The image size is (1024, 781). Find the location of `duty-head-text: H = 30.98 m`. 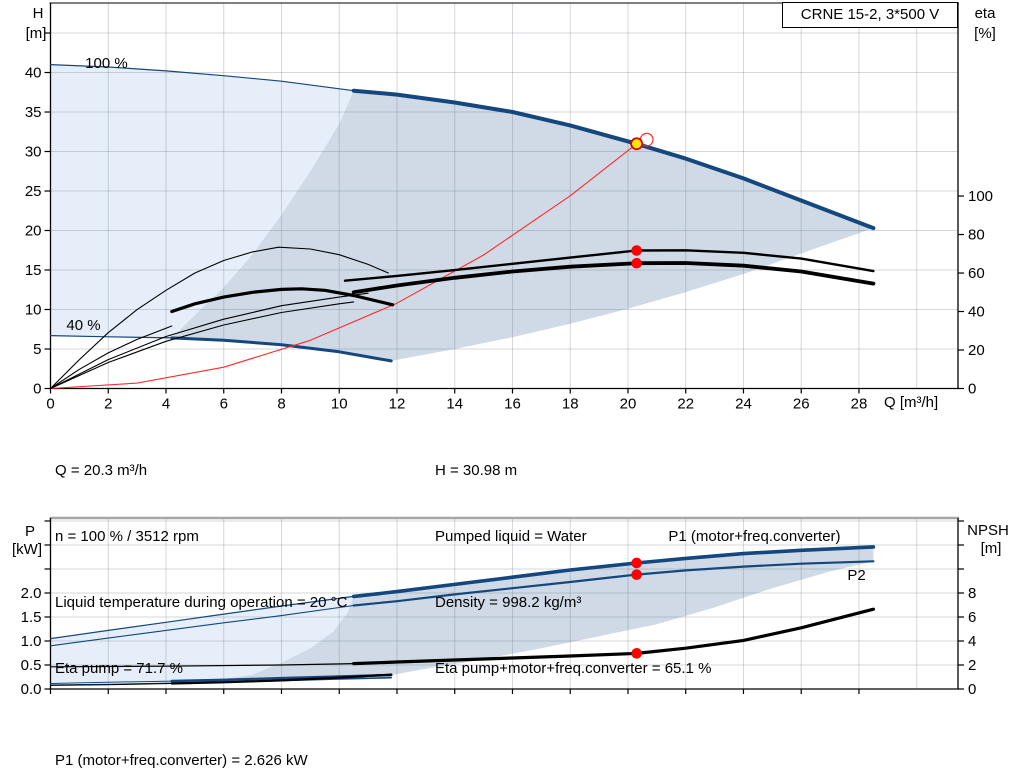

duty-head-text: H = 30.98 m is located at coordinates (476, 470).